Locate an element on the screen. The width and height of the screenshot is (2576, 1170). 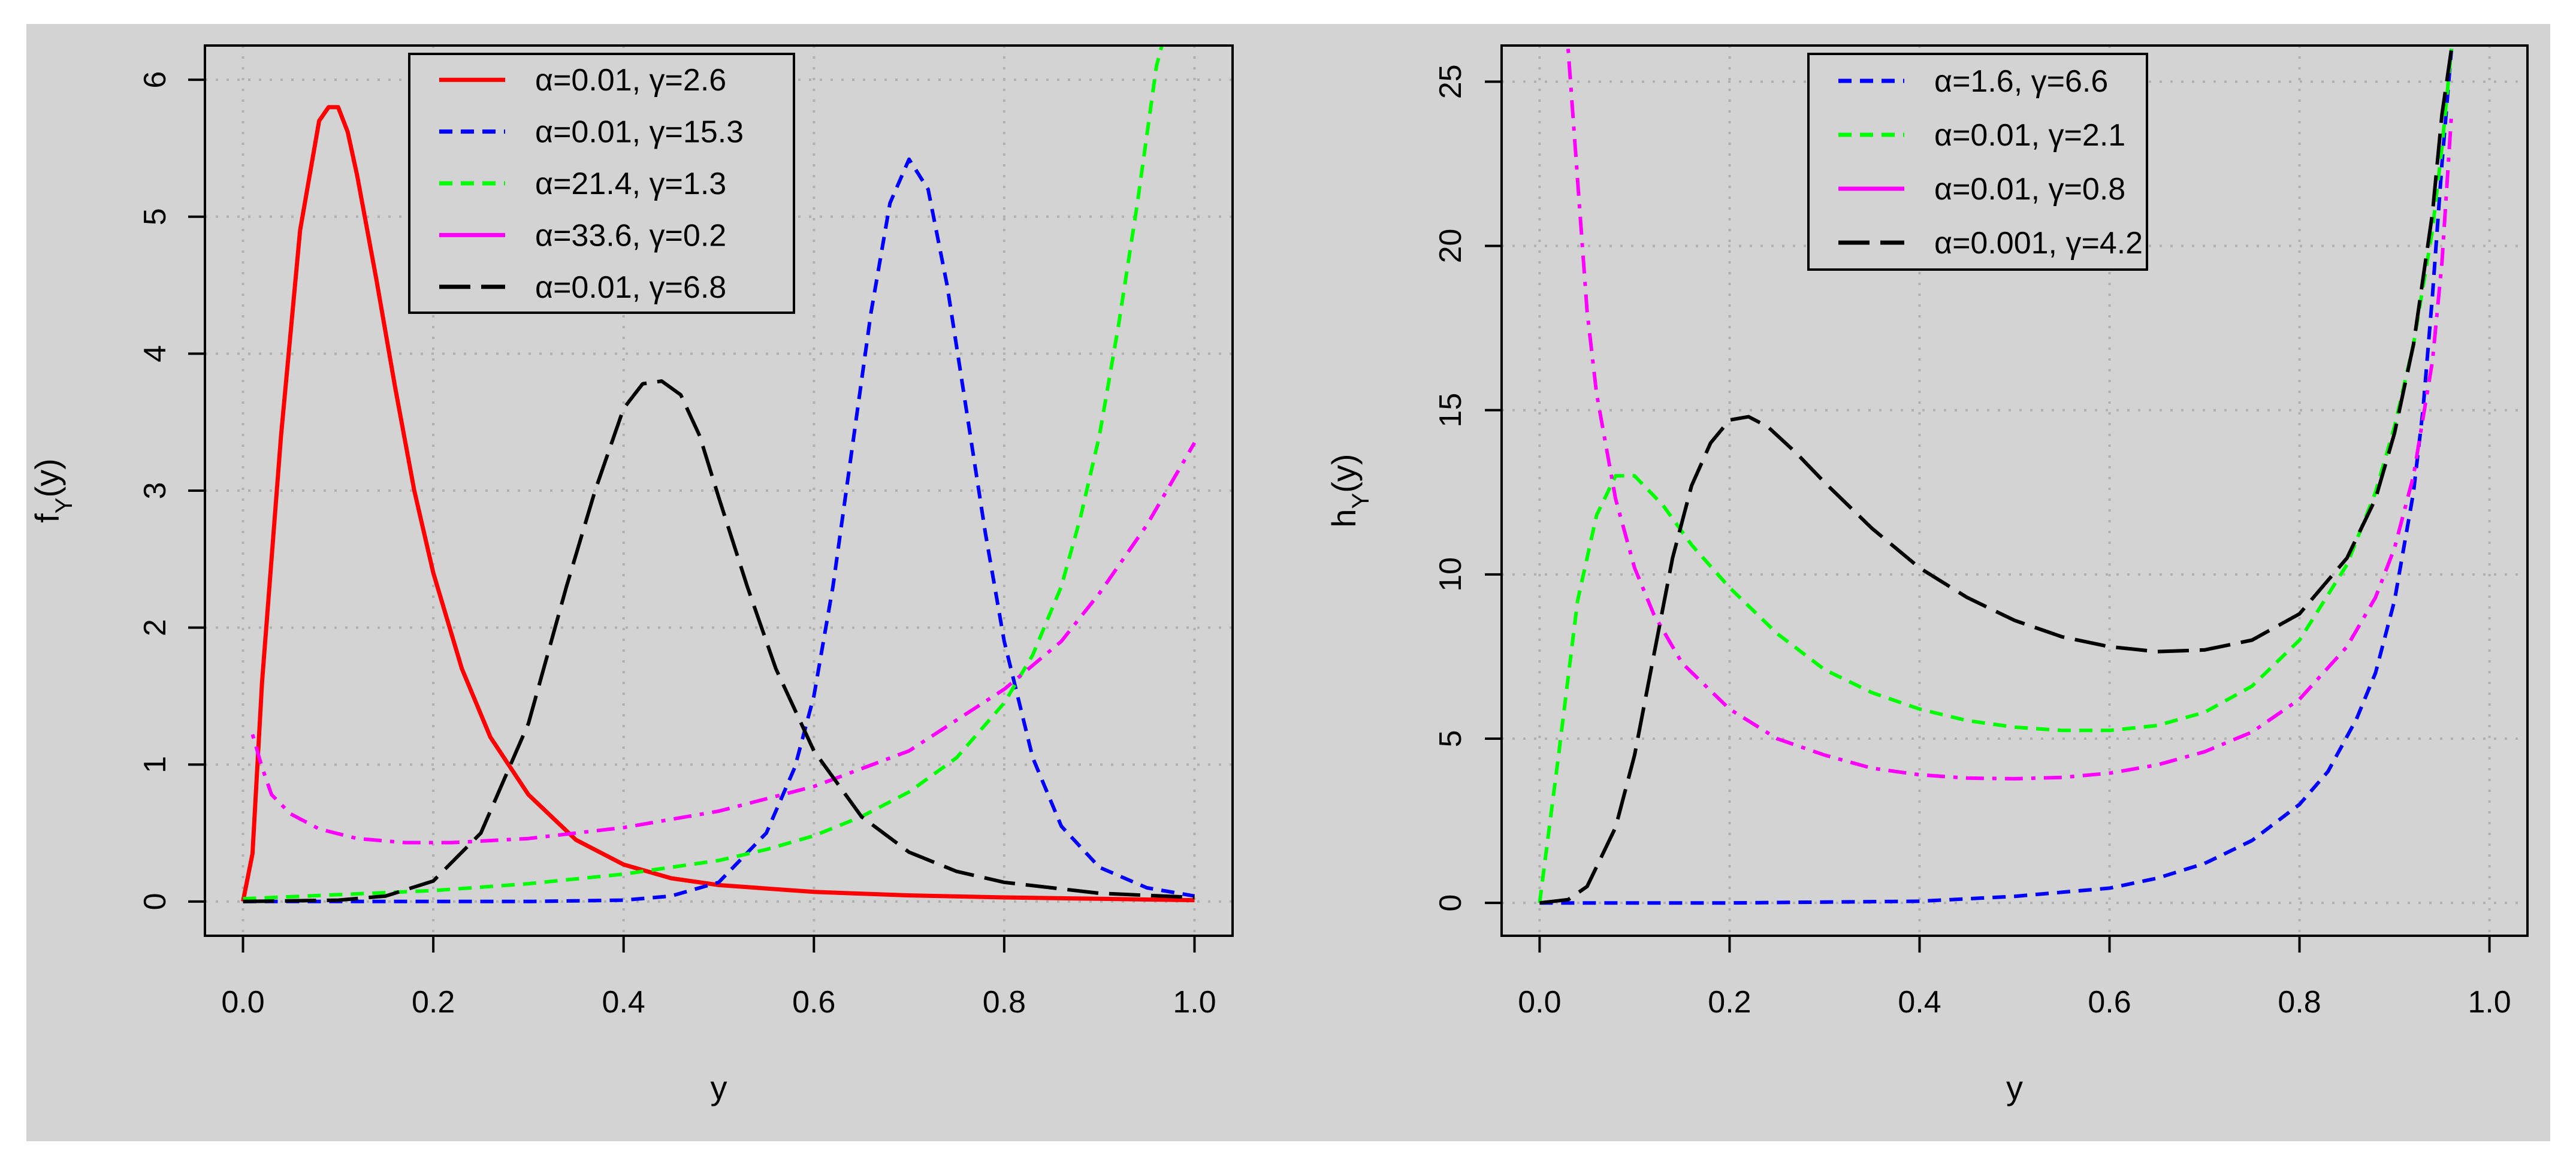
y-tick-label: 10 is located at coordinates (1451, 574).